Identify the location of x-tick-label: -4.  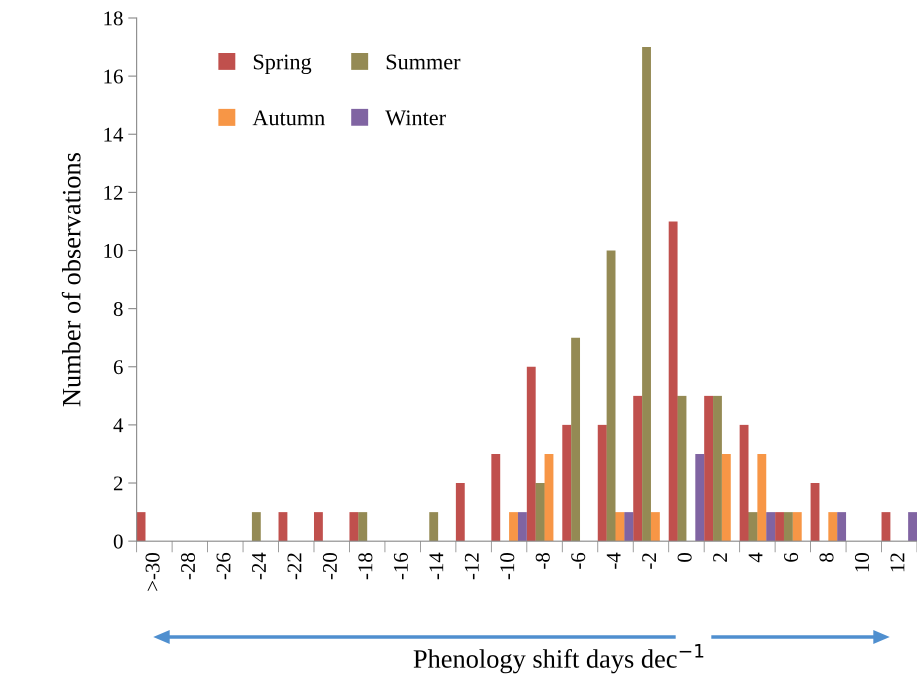
(613, 560).